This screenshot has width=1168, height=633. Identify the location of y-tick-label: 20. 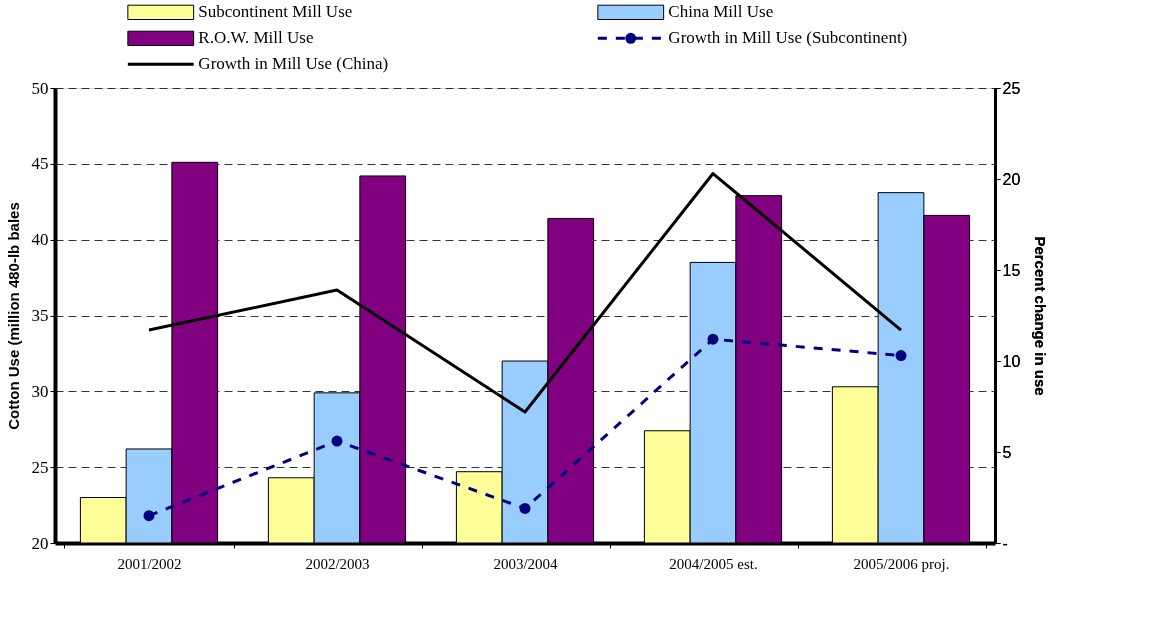
(40, 543).